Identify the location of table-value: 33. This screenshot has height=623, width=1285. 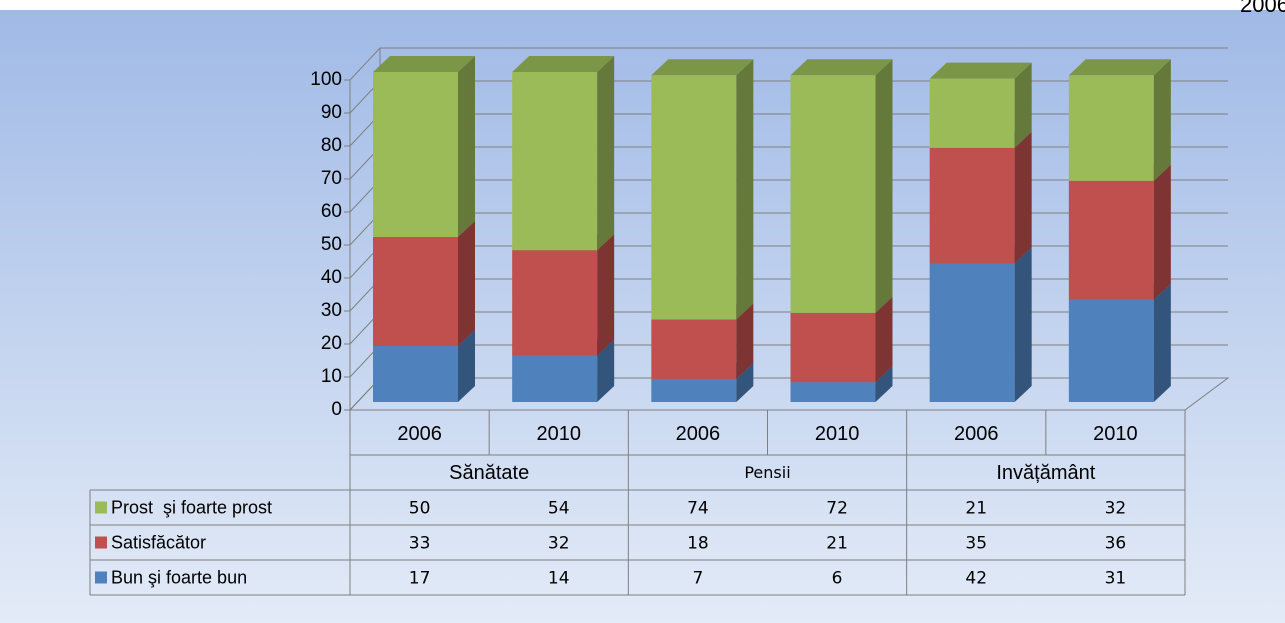
(420, 544).